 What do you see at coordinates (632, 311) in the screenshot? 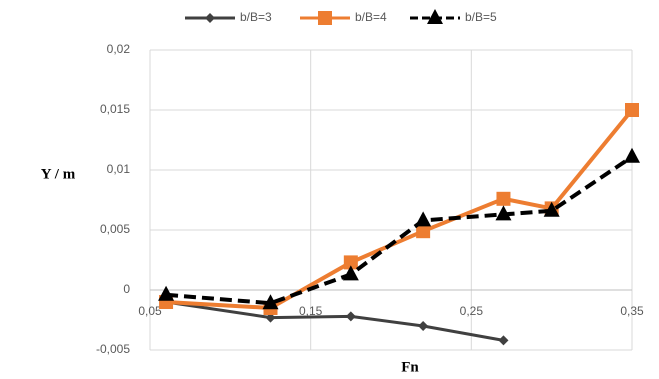
I see `x-tick-label: 0,35` at bounding box center [632, 311].